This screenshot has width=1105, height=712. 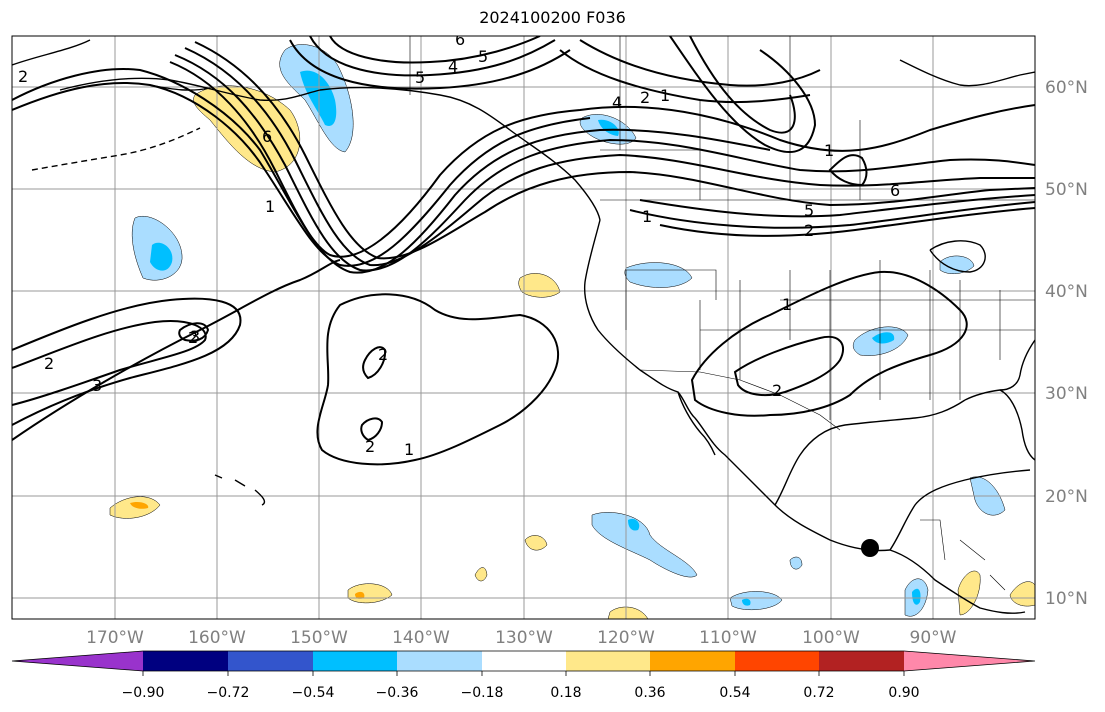 What do you see at coordinates (870, 452) in the screenshot?
I see `gulf-of-mexico-coastline` at bounding box center [870, 452].